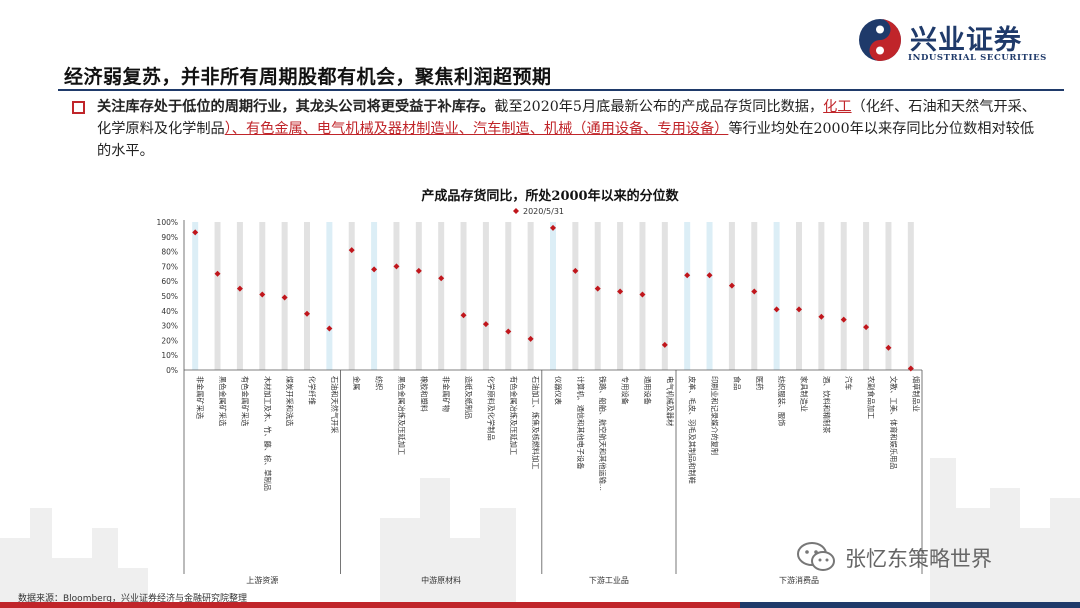 The height and width of the screenshot is (608, 1080). Describe the element at coordinates (516, 211) in the screenshot. I see `legend-marker-icon` at that location.